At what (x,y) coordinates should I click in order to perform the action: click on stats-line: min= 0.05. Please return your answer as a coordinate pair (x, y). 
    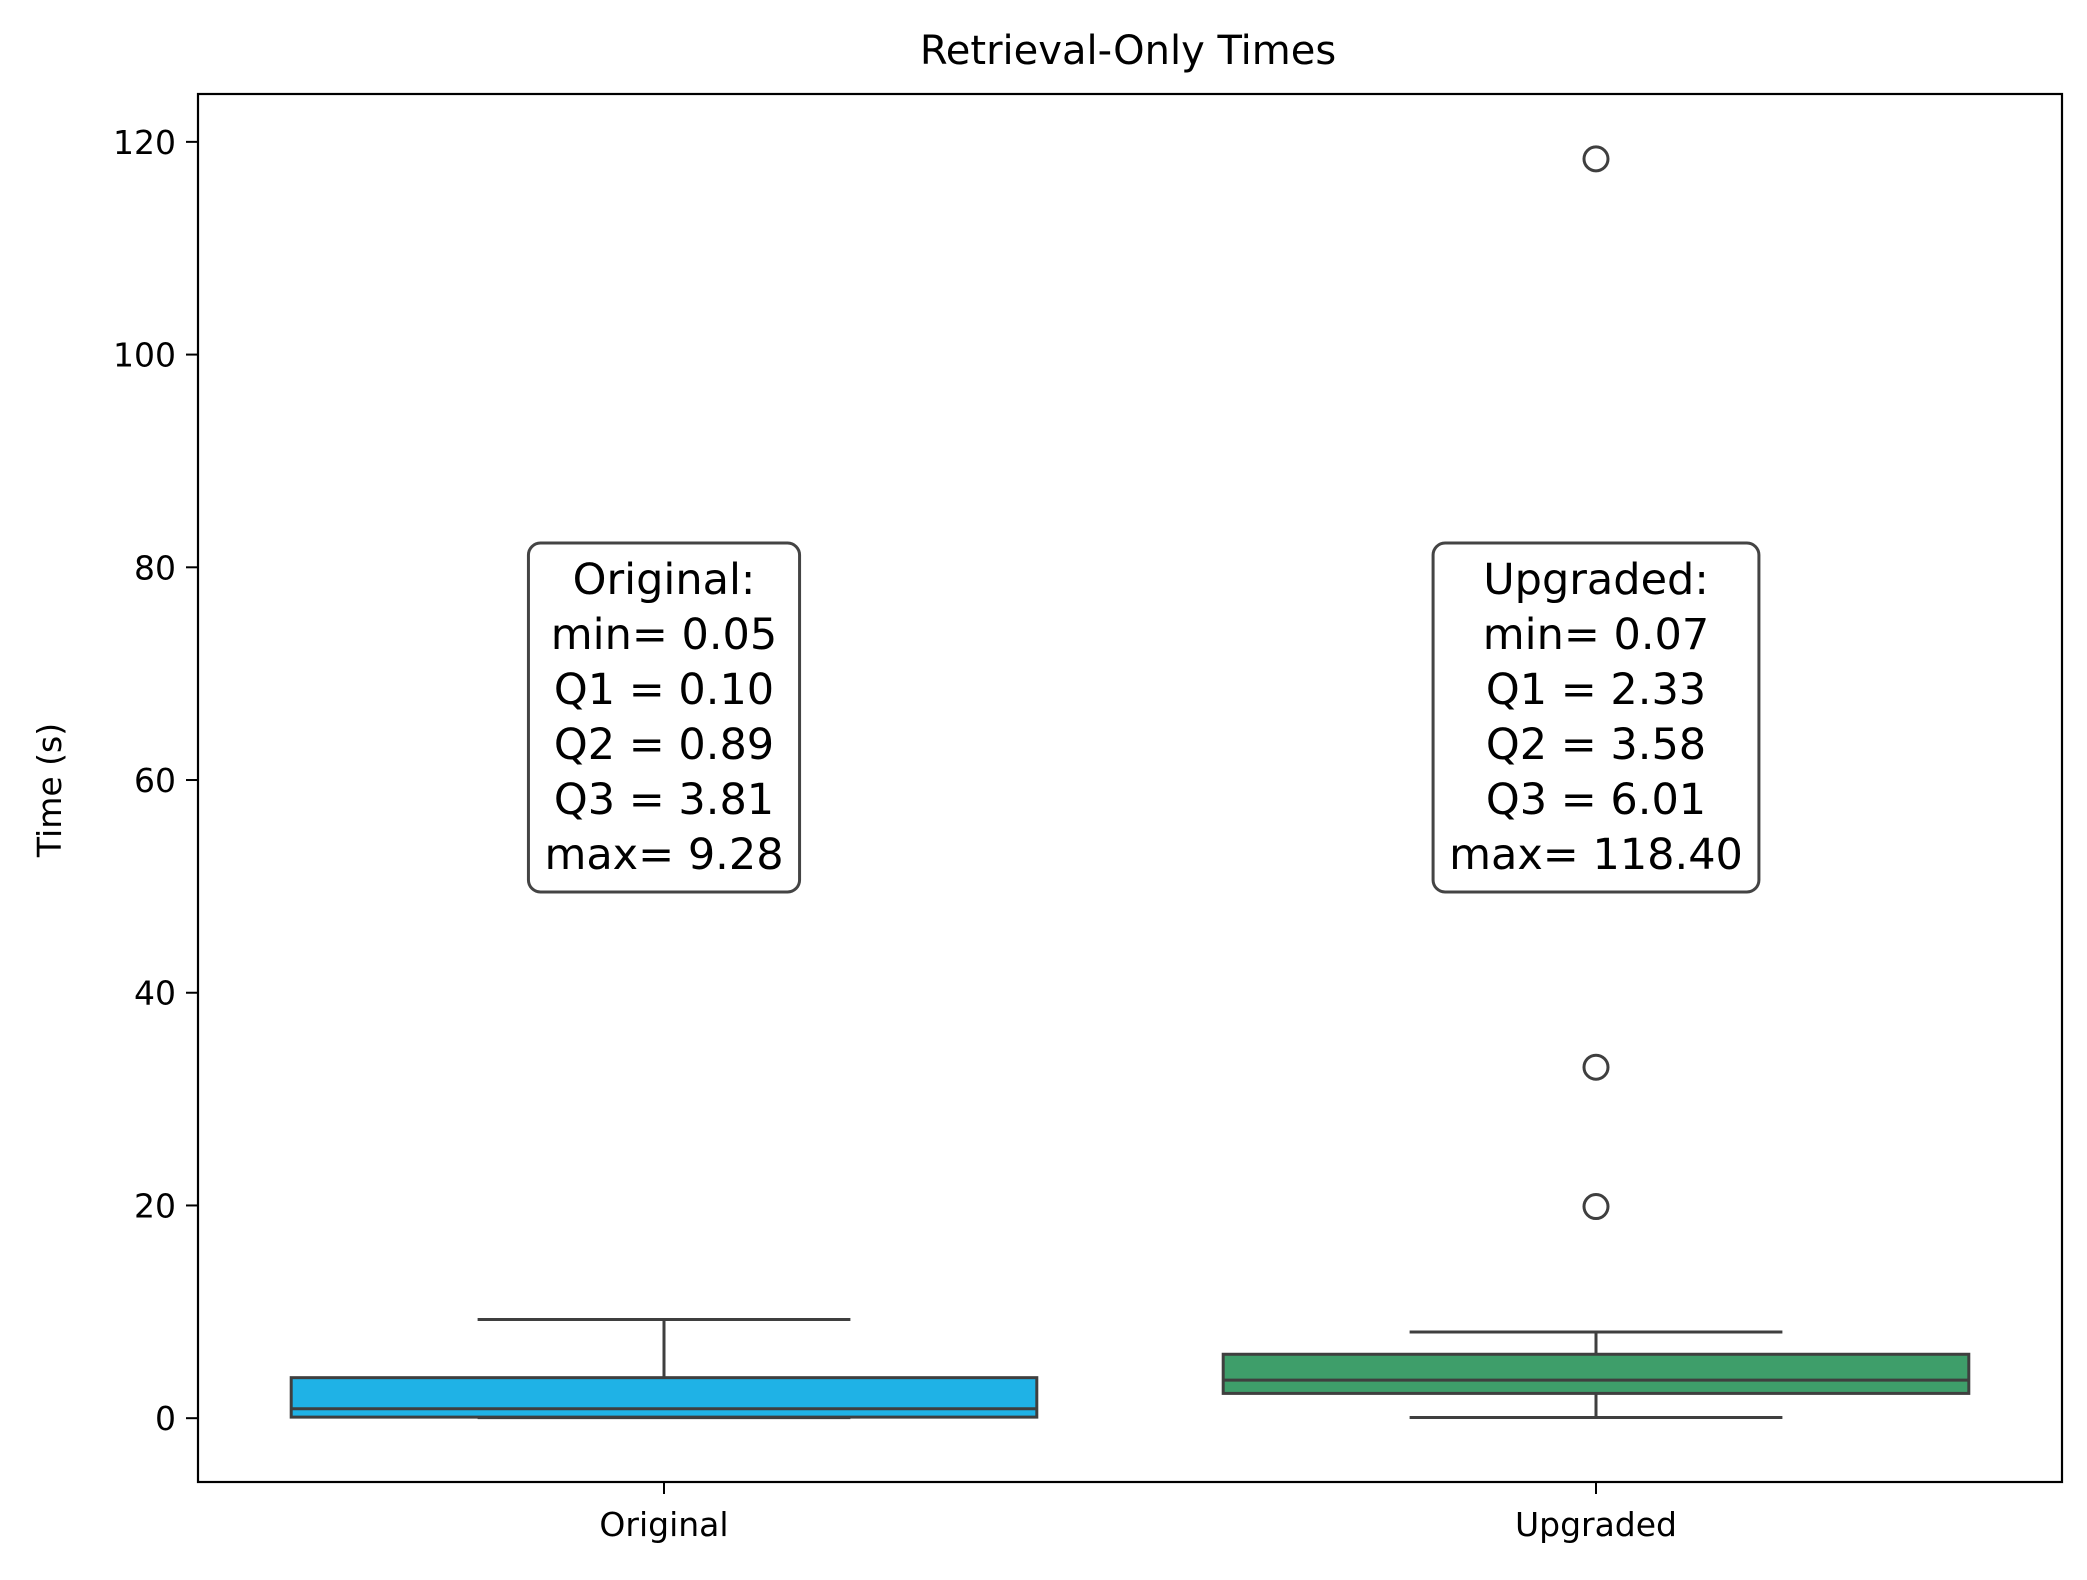
    Looking at the image, I should click on (664, 635).